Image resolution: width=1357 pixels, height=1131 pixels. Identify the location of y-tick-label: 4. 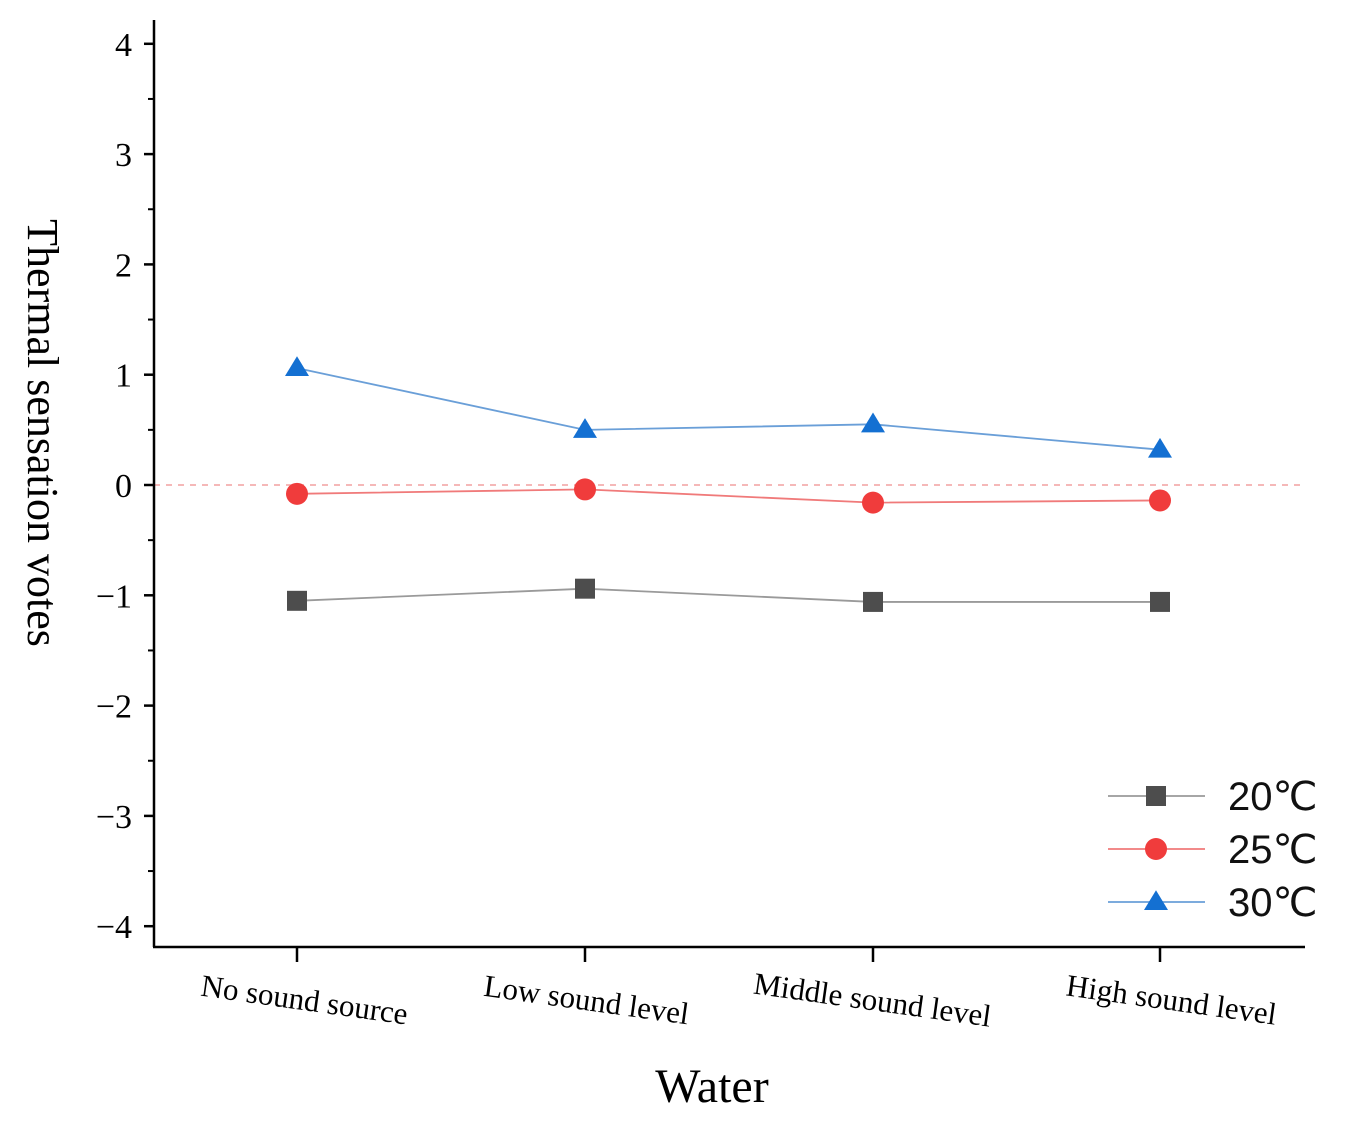
(123, 45).